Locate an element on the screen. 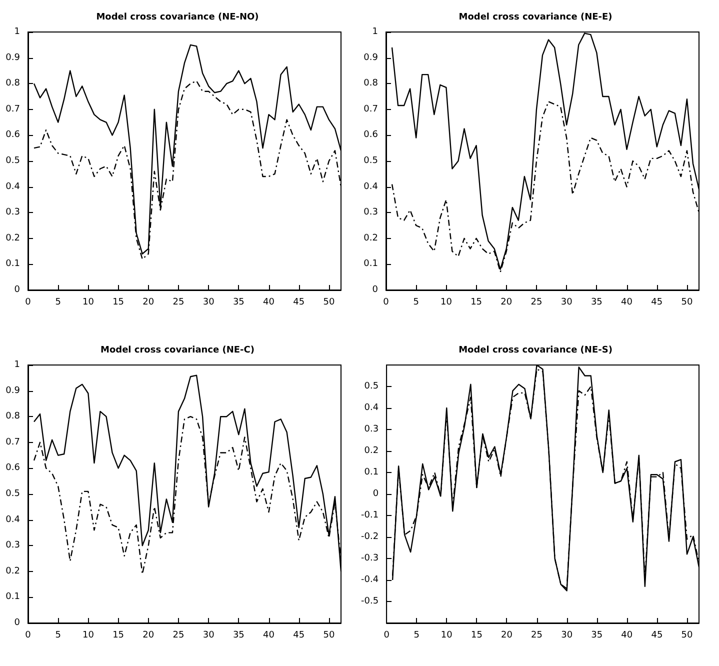 The width and height of the screenshot is (719, 666). y-tick-label: -0.3 is located at coordinates (370, 559).